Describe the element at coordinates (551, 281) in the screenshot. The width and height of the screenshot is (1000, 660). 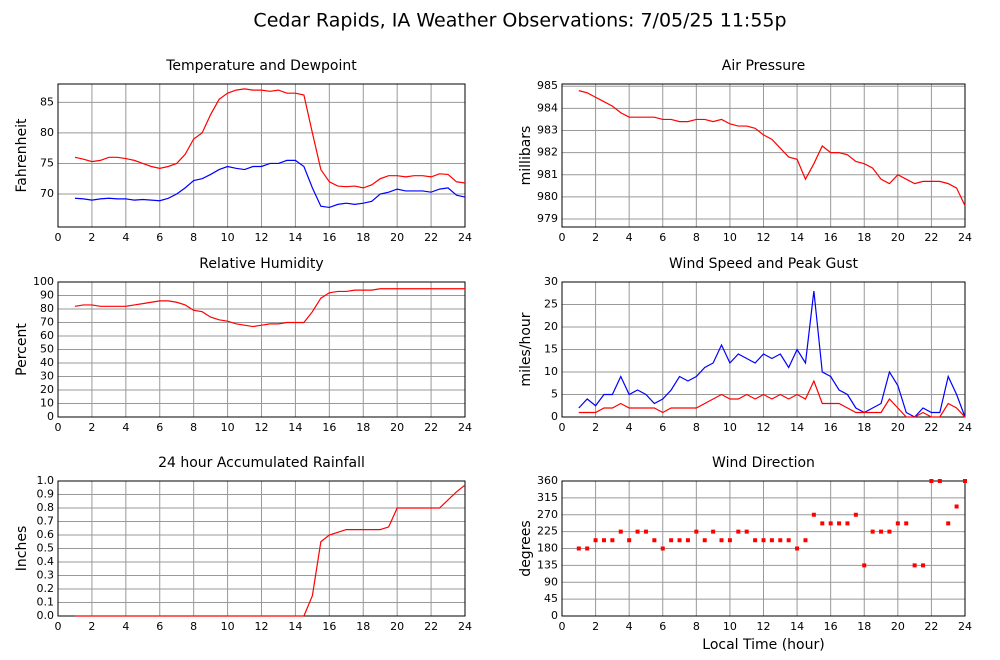
I see `y-tick-label: 30` at that location.